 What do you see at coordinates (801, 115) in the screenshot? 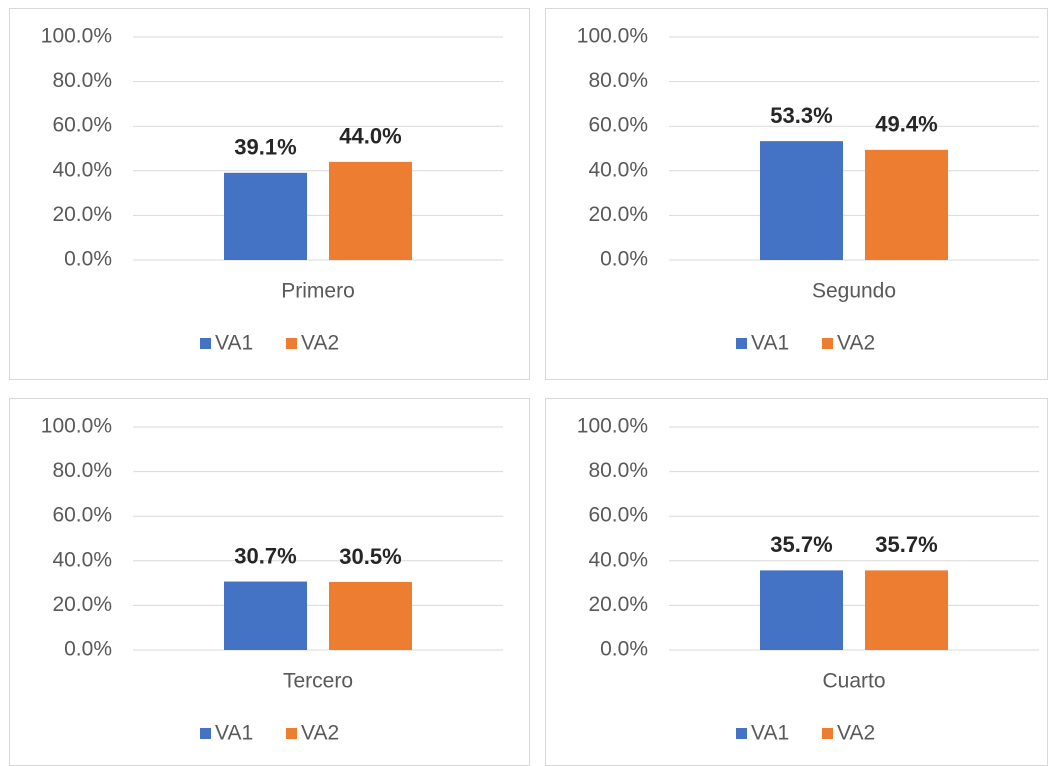
I see `data-label: 53.3%` at bounding box center [801, 115].